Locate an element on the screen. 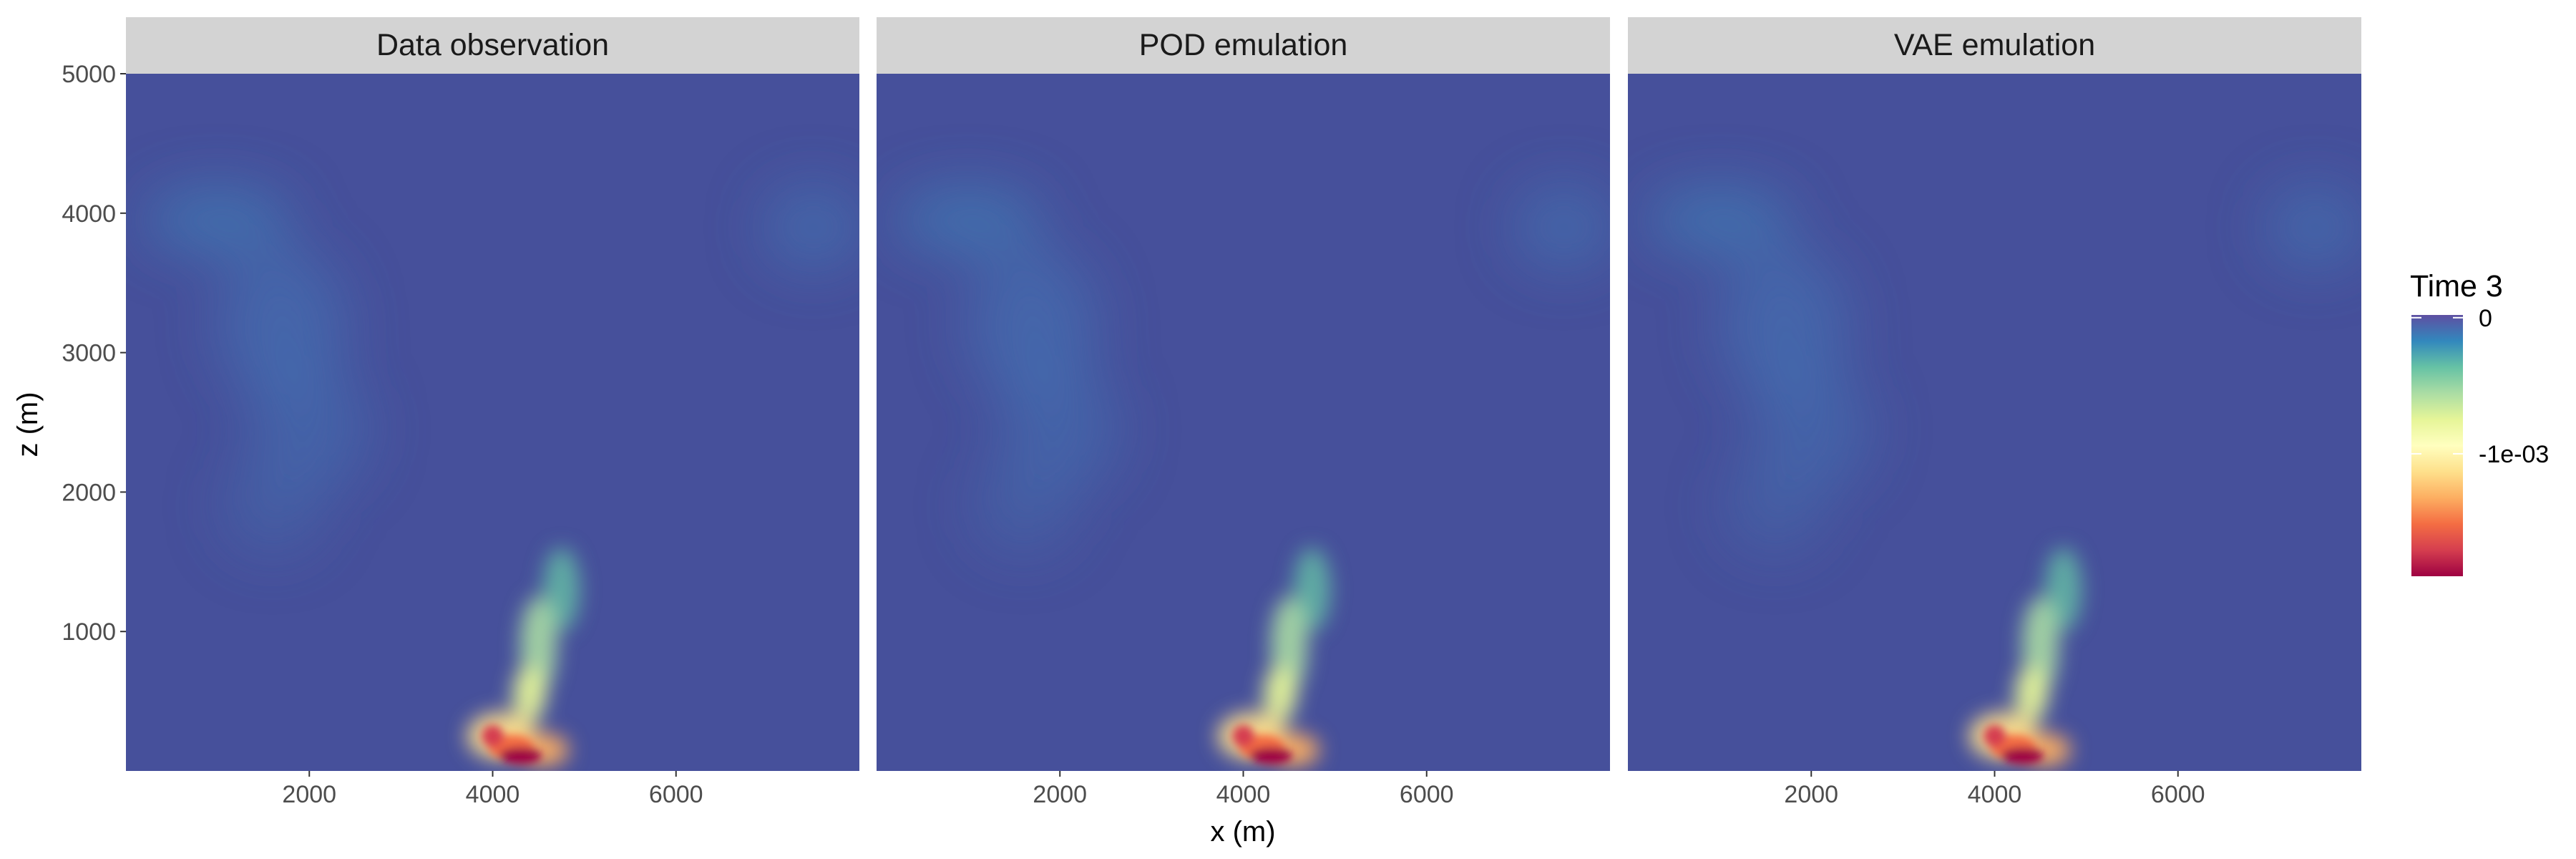 The height and width of the screenshot is (859, 2576). legend-tick-label: 0 is located at coordinates (2485, 318).